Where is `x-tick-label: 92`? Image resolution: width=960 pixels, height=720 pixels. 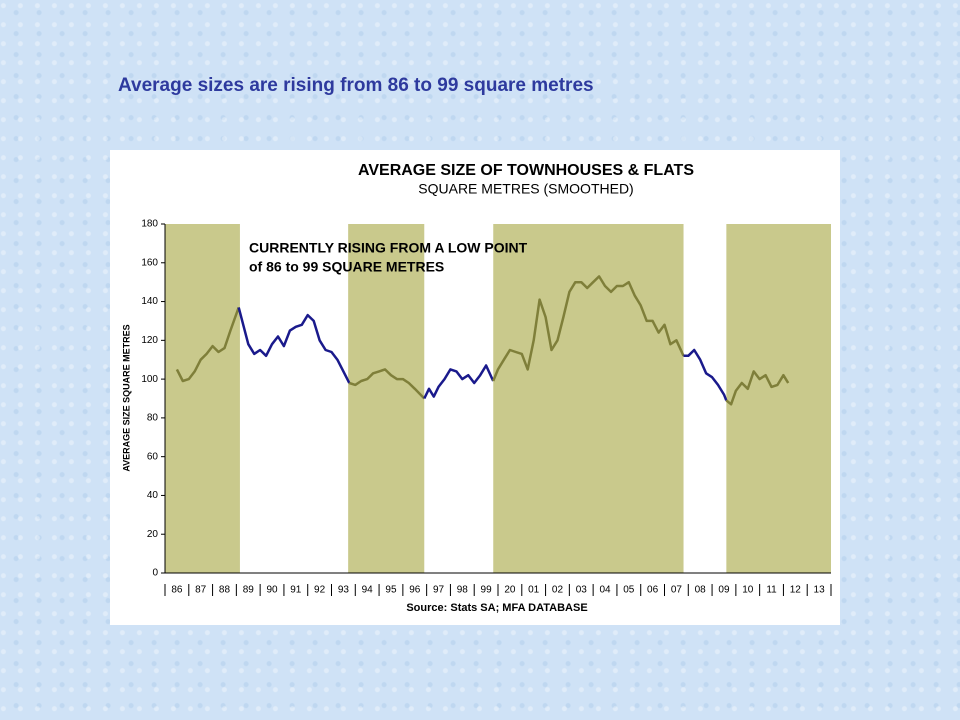 x-tick-label: 92 is located at coordinates (320, 590).